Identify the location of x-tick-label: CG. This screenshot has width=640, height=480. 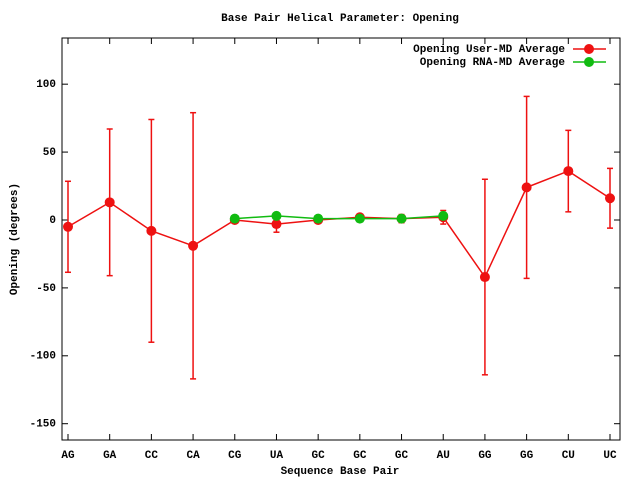
(235, 456).